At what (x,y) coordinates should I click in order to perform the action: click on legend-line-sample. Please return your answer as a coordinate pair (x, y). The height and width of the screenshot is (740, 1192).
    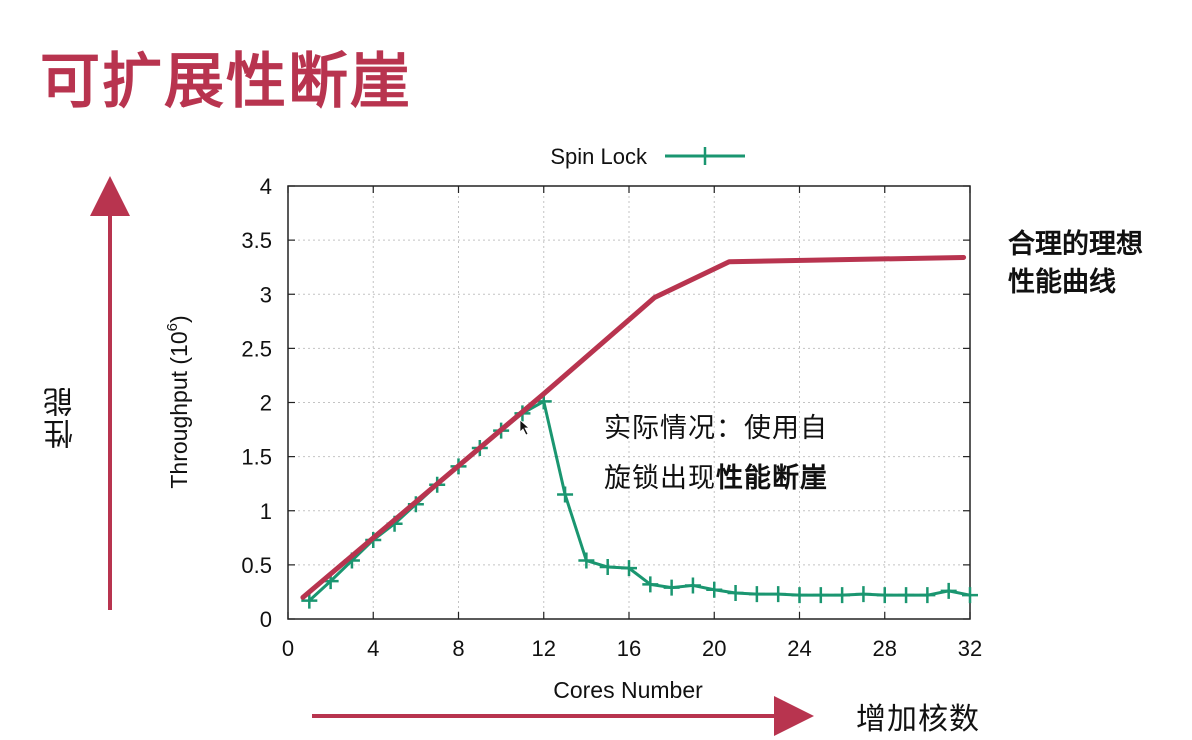
    Looking at the image, I should click on (705, 156).